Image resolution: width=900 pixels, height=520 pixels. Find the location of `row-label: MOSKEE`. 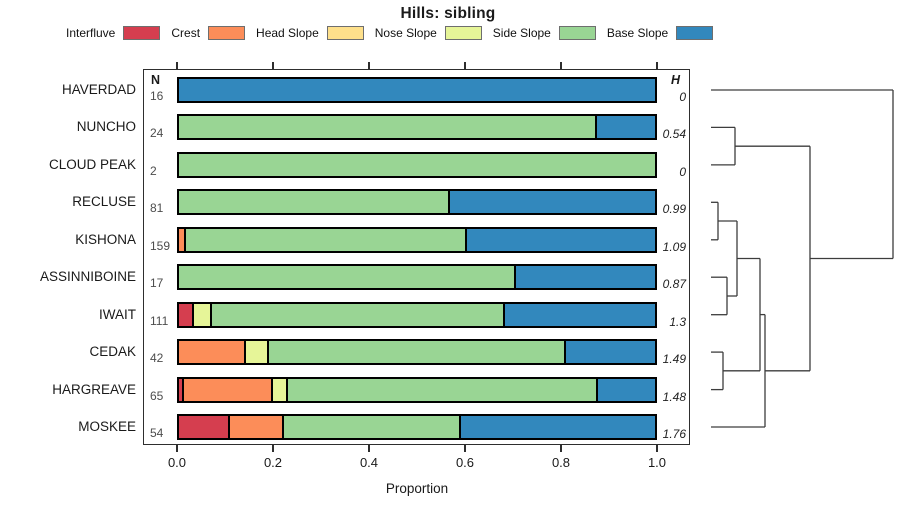

row-label: MOSKEE is located at coordinates (107, 426).